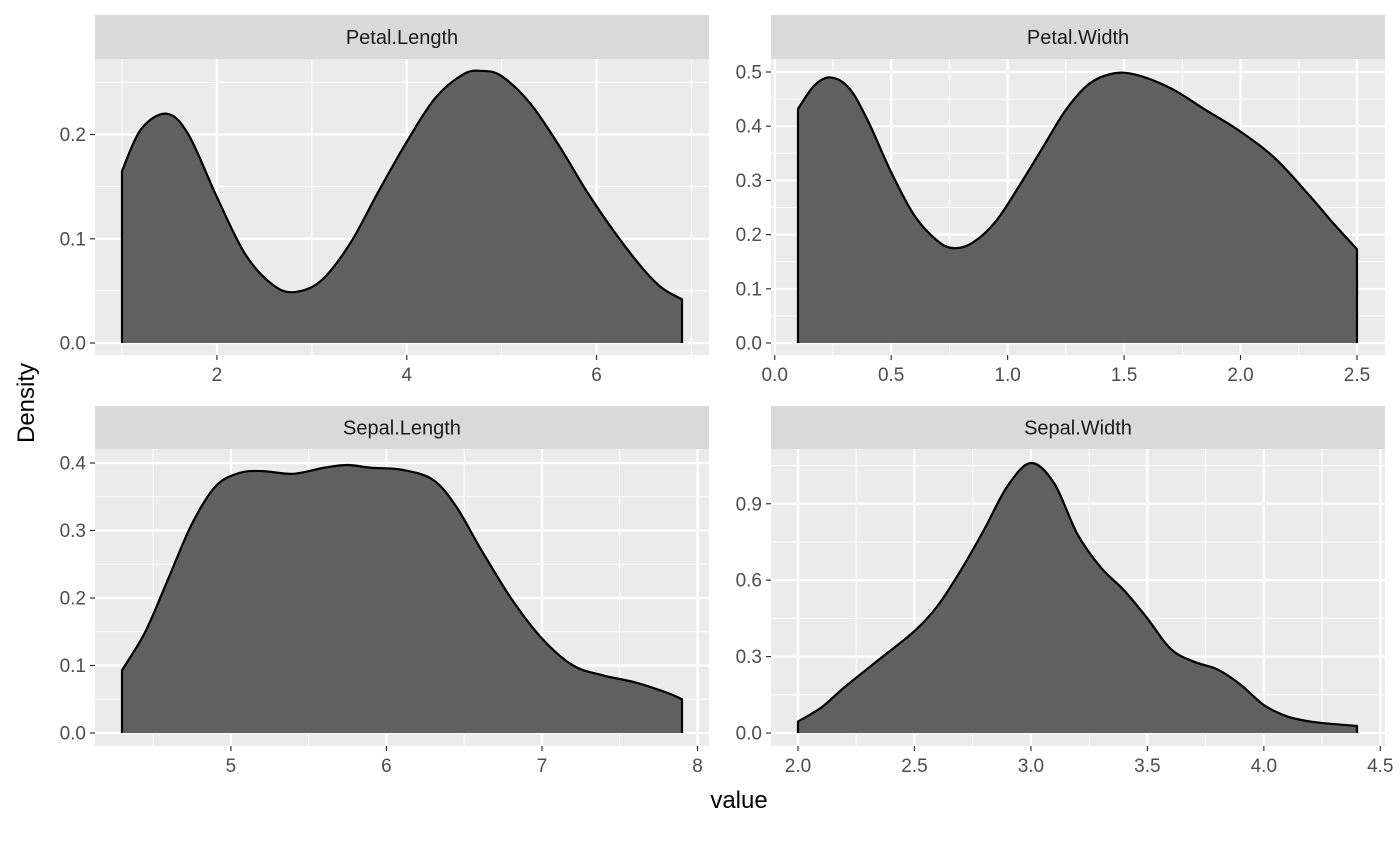 The image size is (1400, 866). What do you see at coordinates (406, 375) in the screenshot?
I see `x-tick-label: 4` at bounding box center [406, 375].